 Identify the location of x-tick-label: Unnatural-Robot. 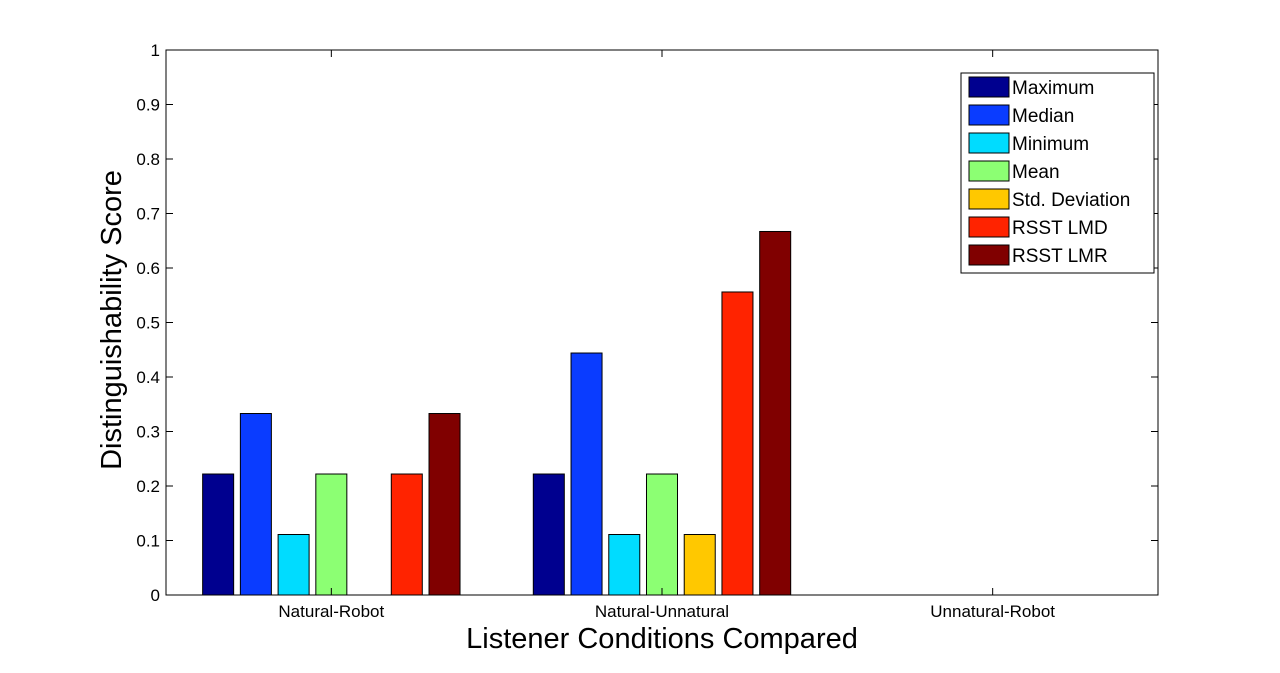
(992, 611).